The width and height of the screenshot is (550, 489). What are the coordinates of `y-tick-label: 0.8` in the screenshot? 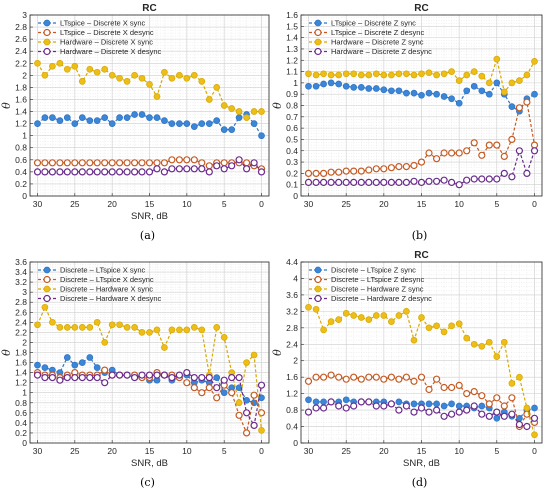 It's located at (292, 106).